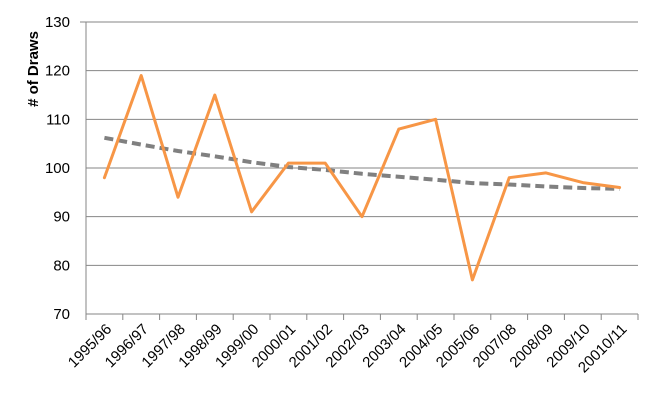 Image resolution: width=659 pixels, height=419 pixels. Describe the element at coordinates (58, 119) in the screenshot. I see `y-tick-label: 110` at that location.